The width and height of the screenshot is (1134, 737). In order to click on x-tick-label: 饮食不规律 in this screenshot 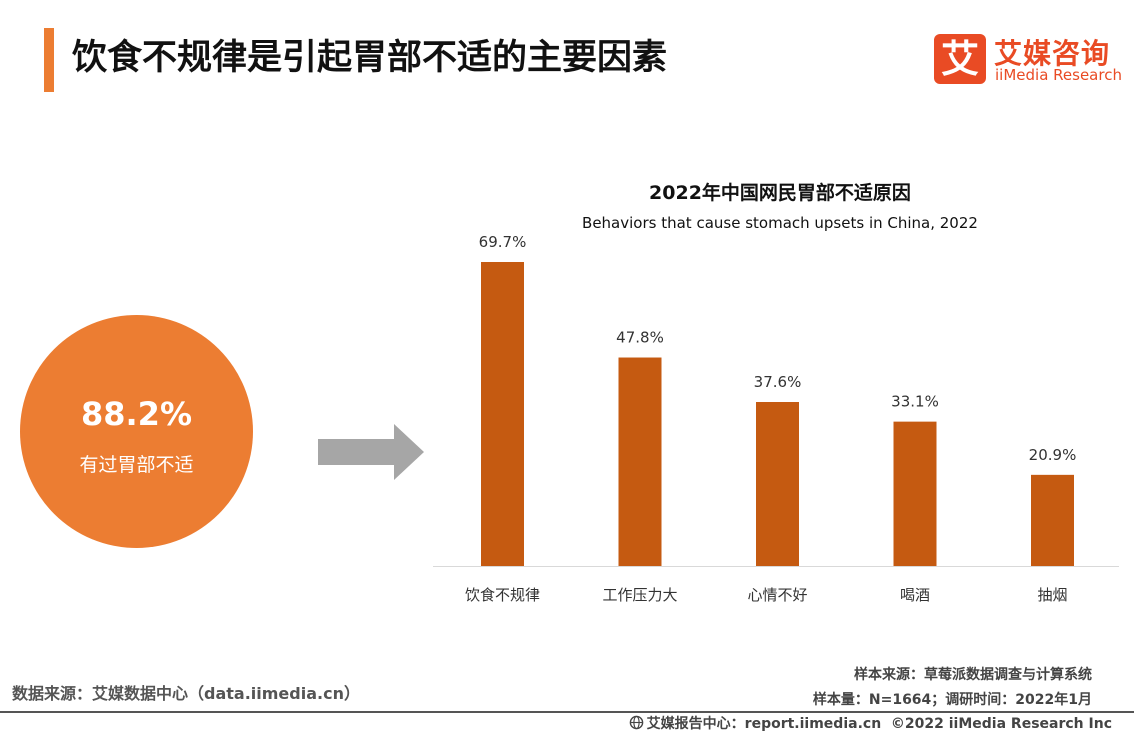, I will do `click(502, 595)`.